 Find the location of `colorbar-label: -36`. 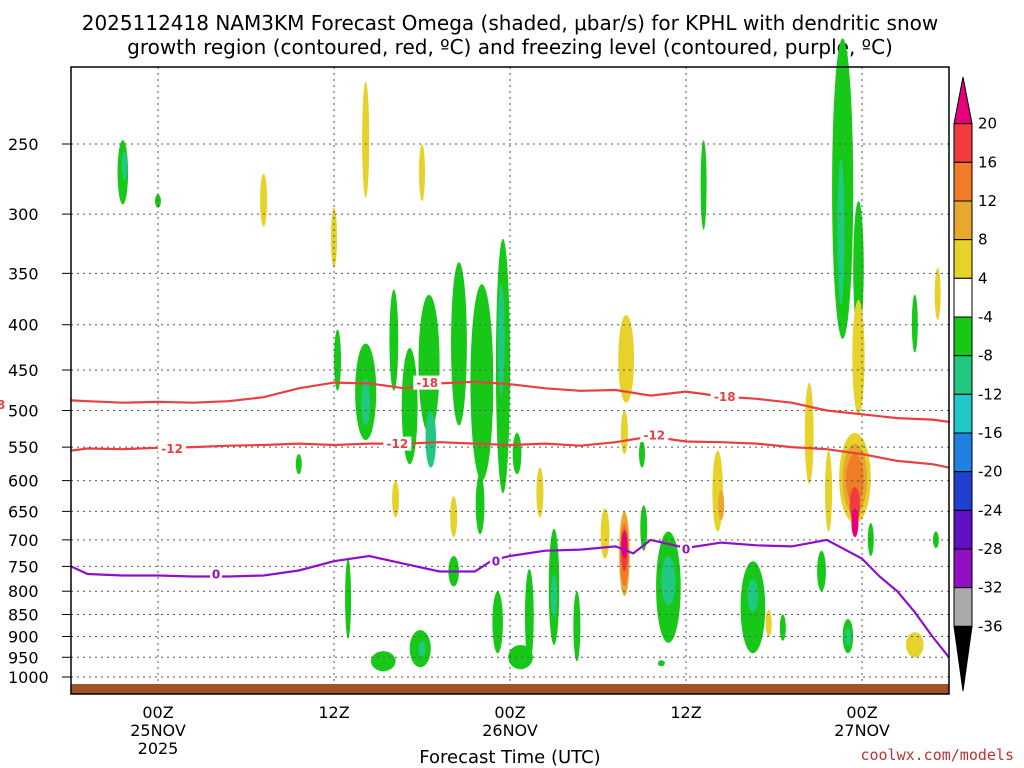

colorbar-label: -36 is located at coordinates (990, 626).